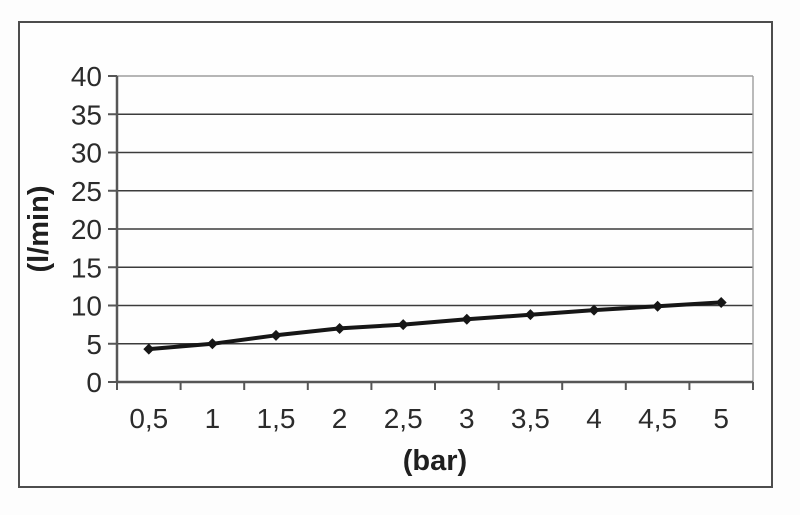  Describe the element at coordinates (94, 344) in the screenshot. I see `y-tick-label: 5` at that location.